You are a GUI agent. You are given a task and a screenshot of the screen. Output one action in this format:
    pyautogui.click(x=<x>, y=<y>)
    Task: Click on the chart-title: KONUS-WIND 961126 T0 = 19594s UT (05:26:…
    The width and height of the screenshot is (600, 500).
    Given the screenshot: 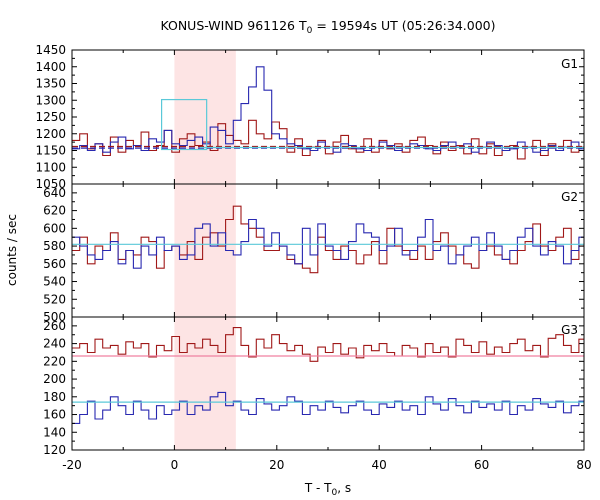 What is the action you would take?
    pyautogui.click(x=327, y=27)
    